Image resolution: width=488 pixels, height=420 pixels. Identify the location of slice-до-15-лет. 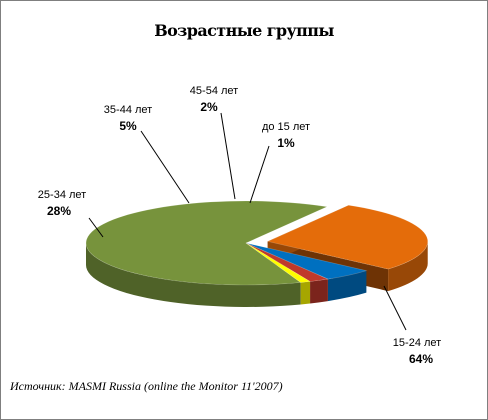
(278, 262).